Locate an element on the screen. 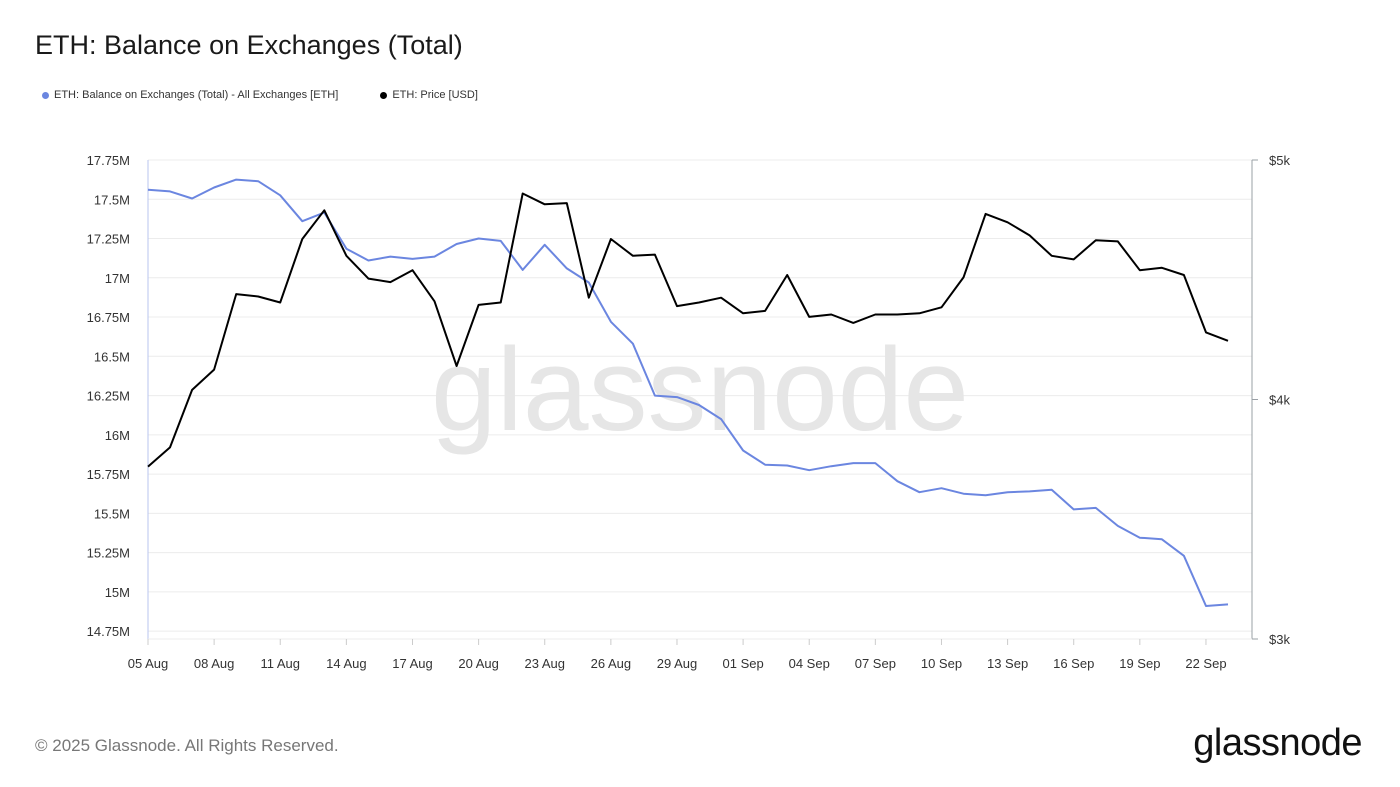 Image resolution: width=1400 pixels, height=787 pixels. y-left-tick-label: 17M is located at coordinates (117, 278).